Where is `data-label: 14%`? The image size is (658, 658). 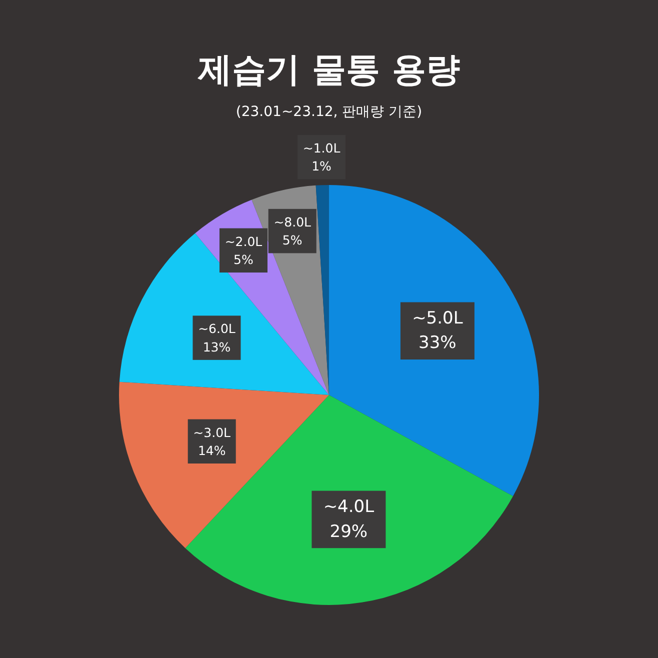 data-label: 14% is located at coordinates (212, 450).